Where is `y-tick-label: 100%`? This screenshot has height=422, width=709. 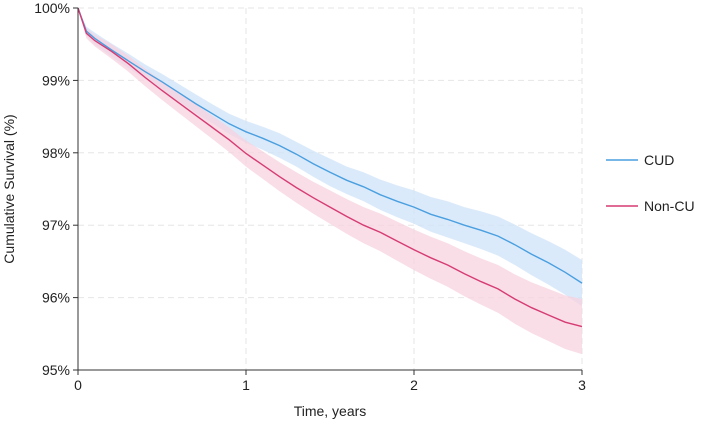
y-tick-label: 100% is located at coordinates (52, 8).